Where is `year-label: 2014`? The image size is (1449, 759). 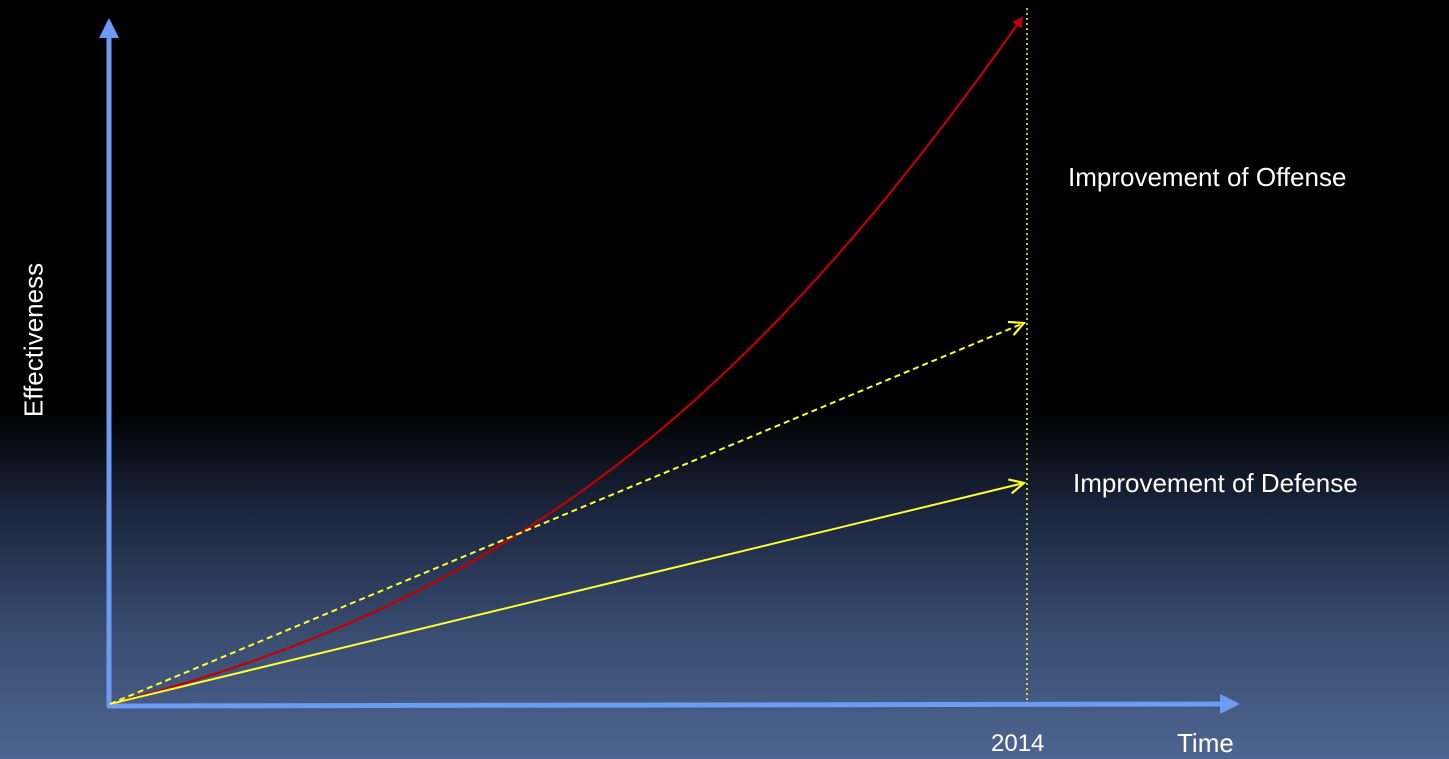
year-label: 2014 is located at coordinates (1018, 743).